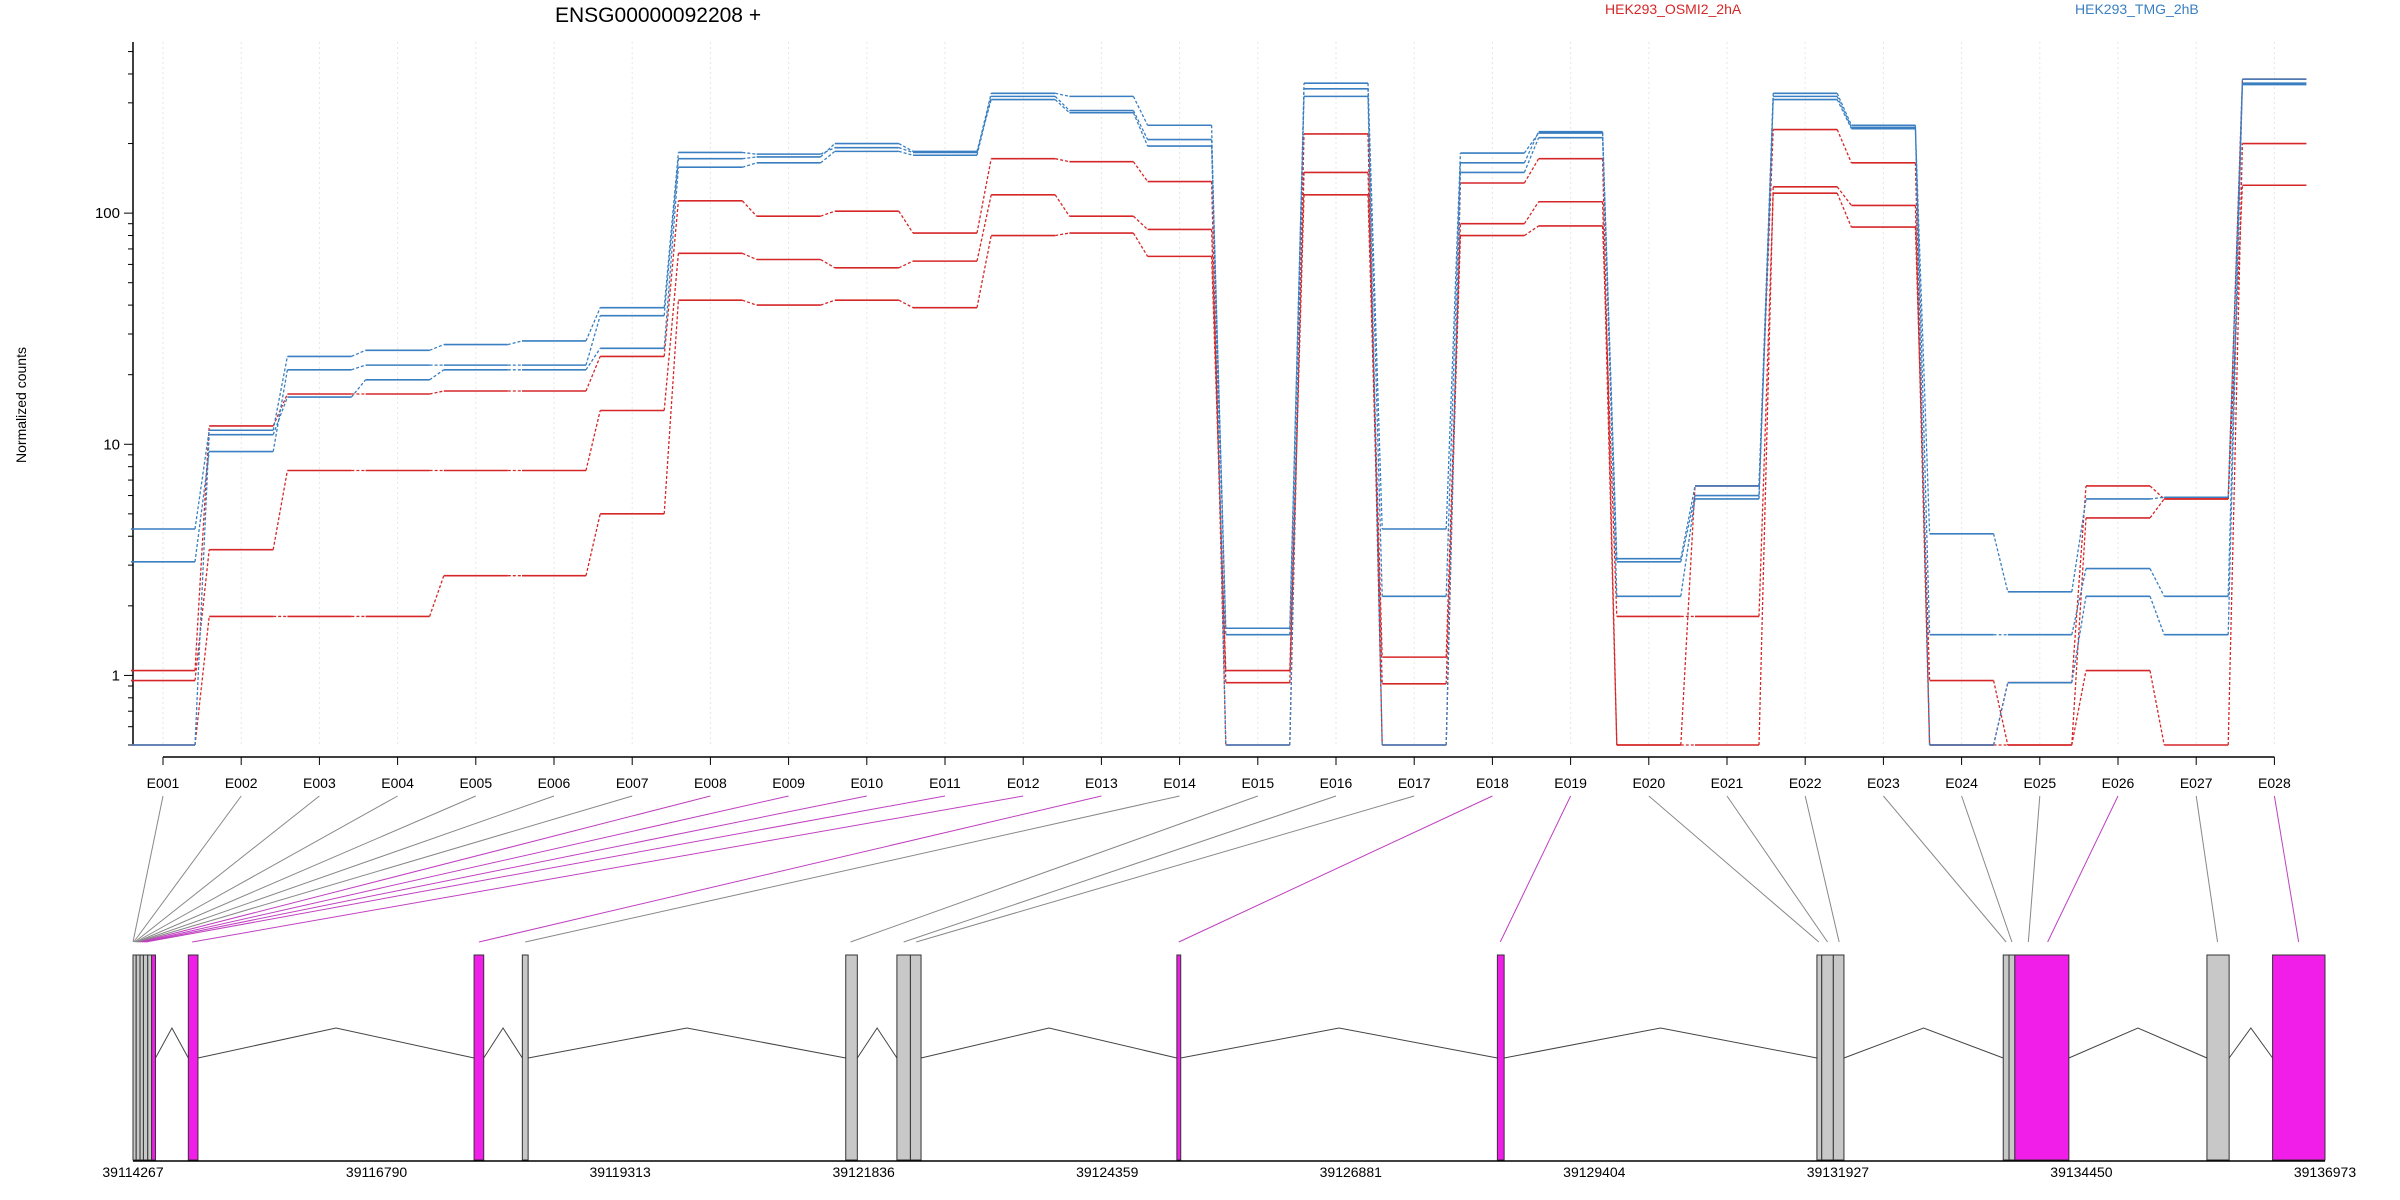 This screenshot has width=2400, height=1200. I want to click on exon-label: E014, so click(1179, 783).